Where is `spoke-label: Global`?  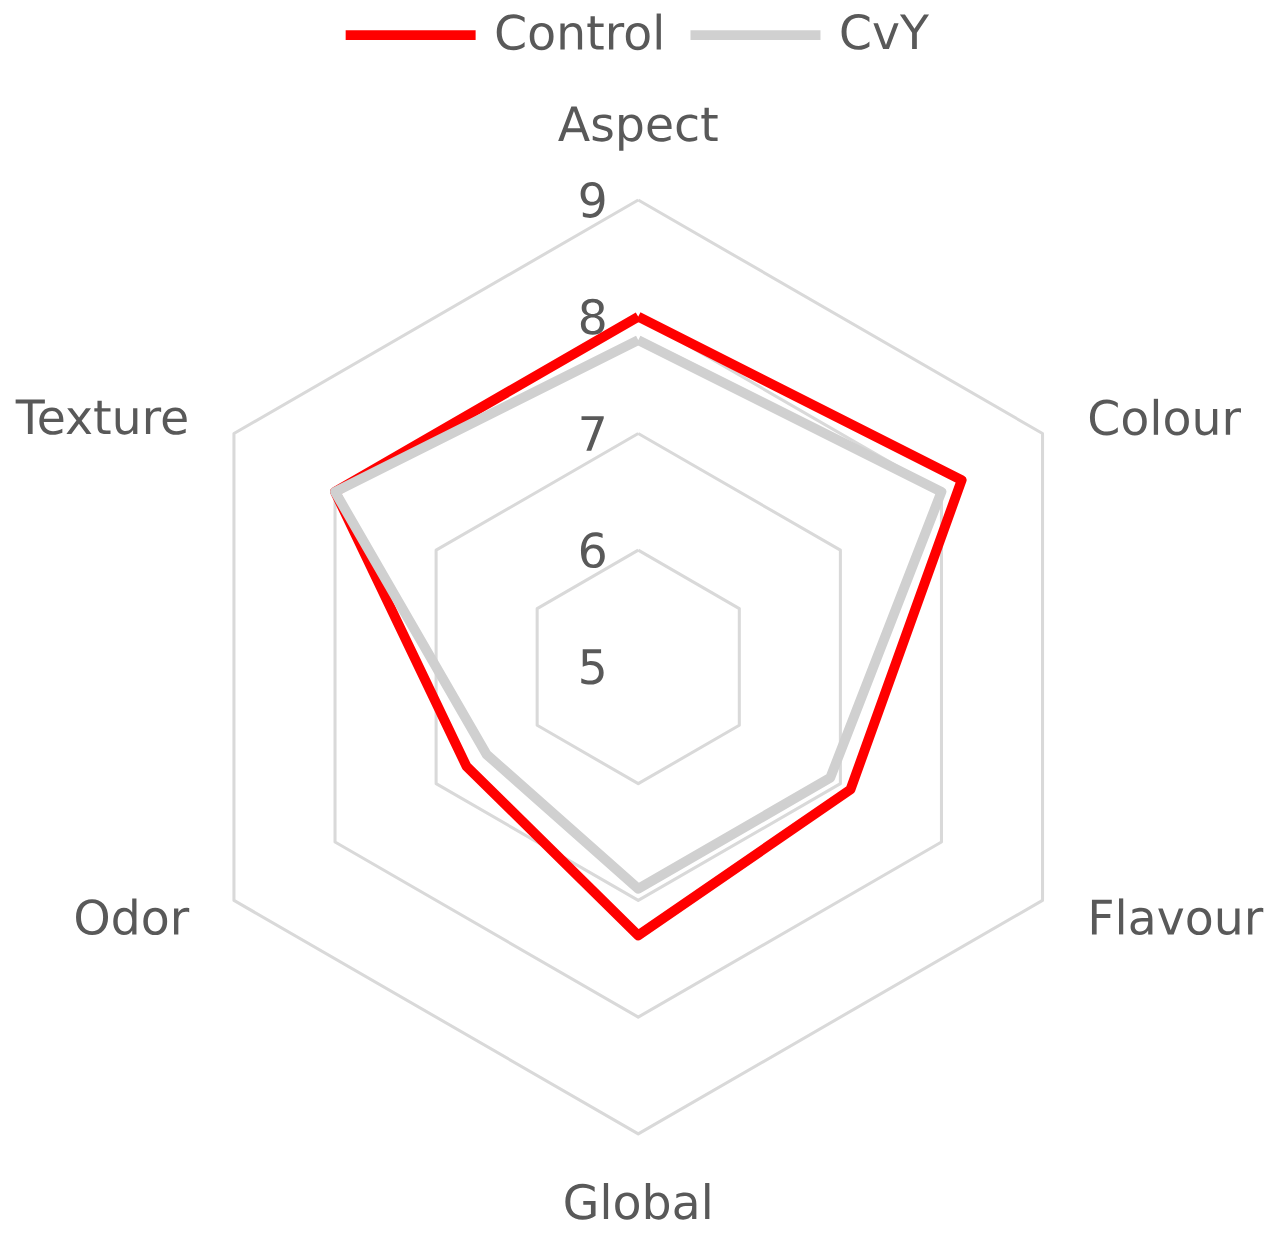
spoke-label: Global is located at coordinates (637, 1201).